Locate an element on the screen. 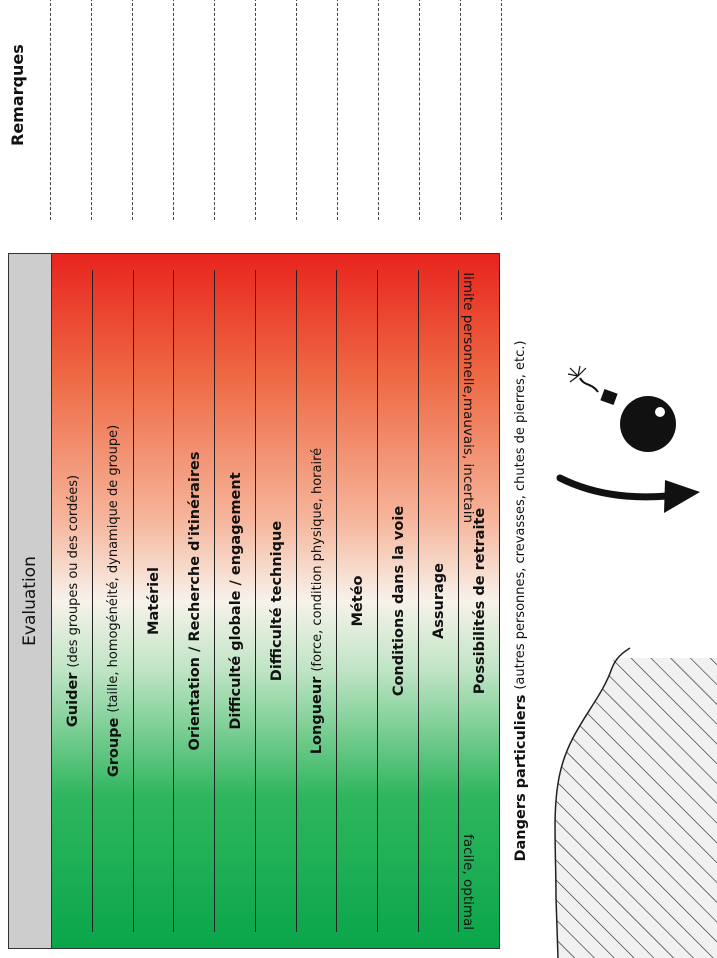 This screenshot has width=717, height=958. curved-arrow-icon is located at coordinates (630, 495).